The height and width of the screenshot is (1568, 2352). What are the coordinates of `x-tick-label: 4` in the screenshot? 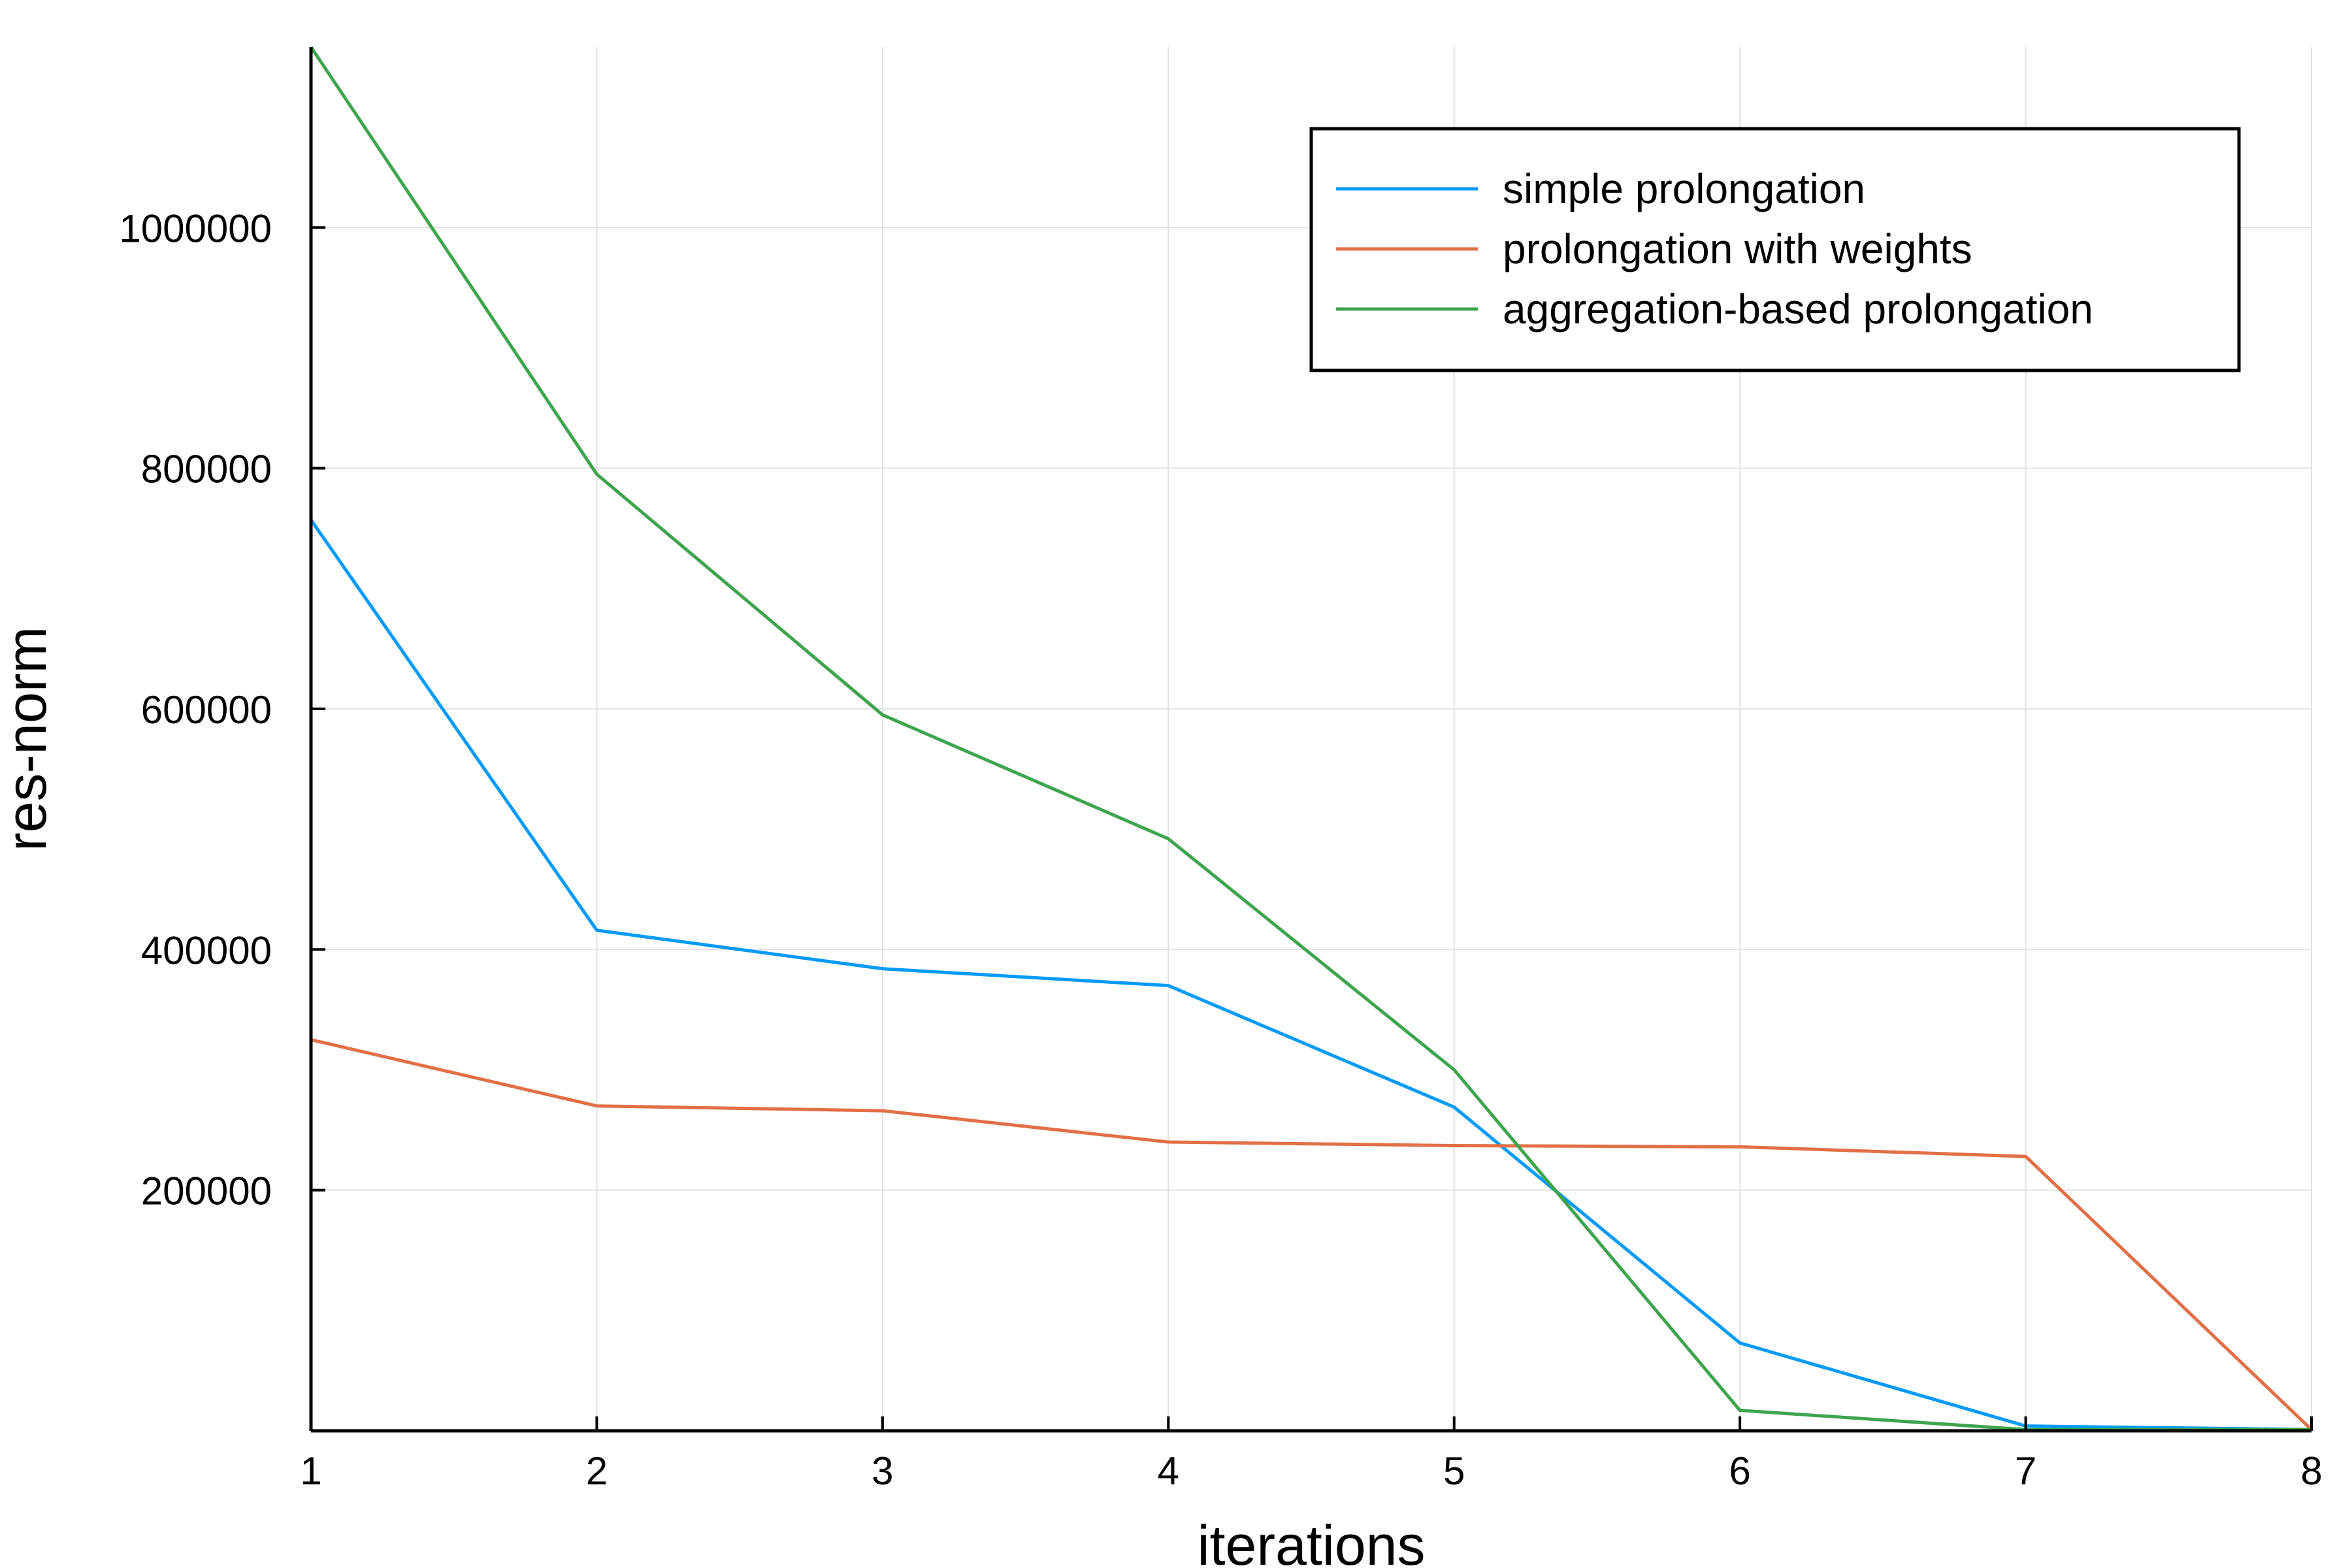 It's located at (1168, 1471).